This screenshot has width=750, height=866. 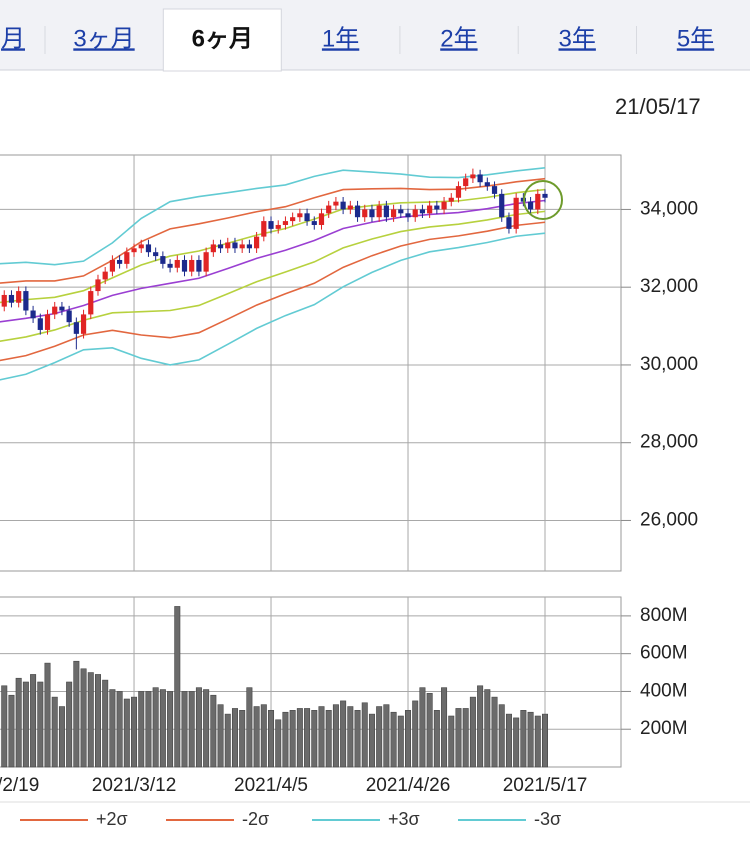 I want to click on y-tick-label: 26,000, so click(x=669, y=519).